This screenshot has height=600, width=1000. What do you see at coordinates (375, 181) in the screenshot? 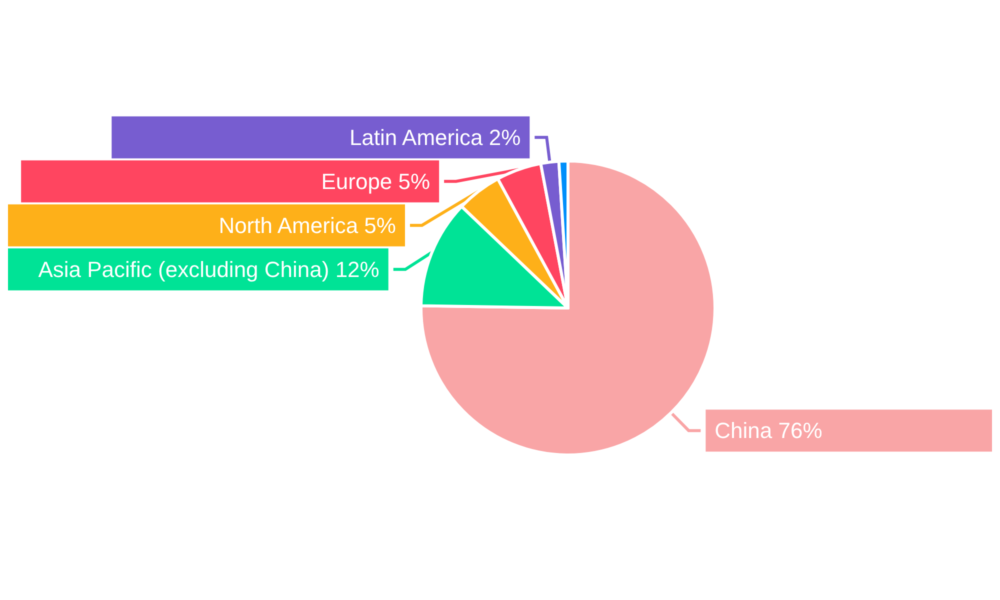
I see `slice-label: Europe 5%` at bounding box center [375, 181].